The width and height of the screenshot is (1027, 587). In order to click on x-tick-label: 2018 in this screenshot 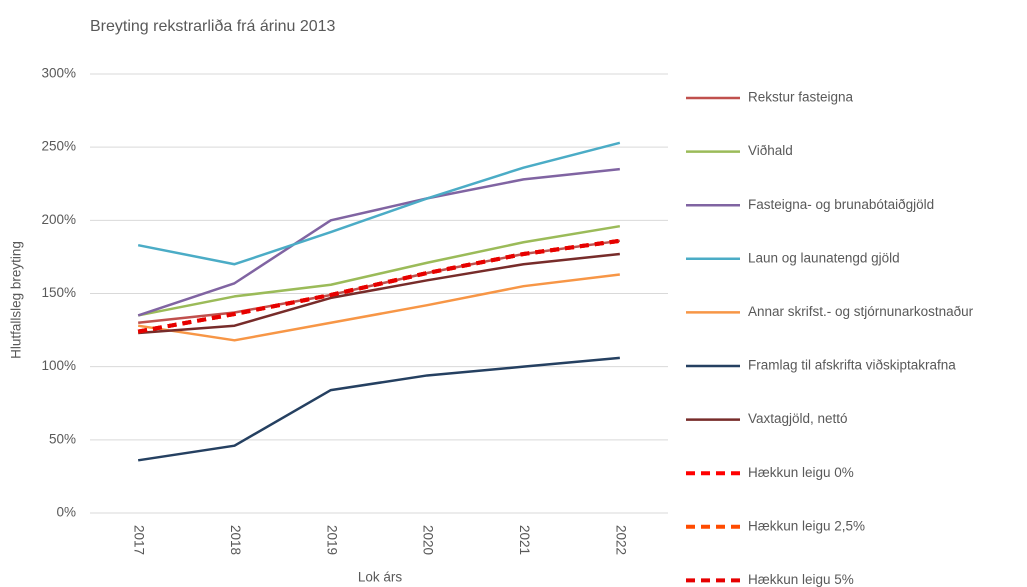, I will do `click(235, 540)`.